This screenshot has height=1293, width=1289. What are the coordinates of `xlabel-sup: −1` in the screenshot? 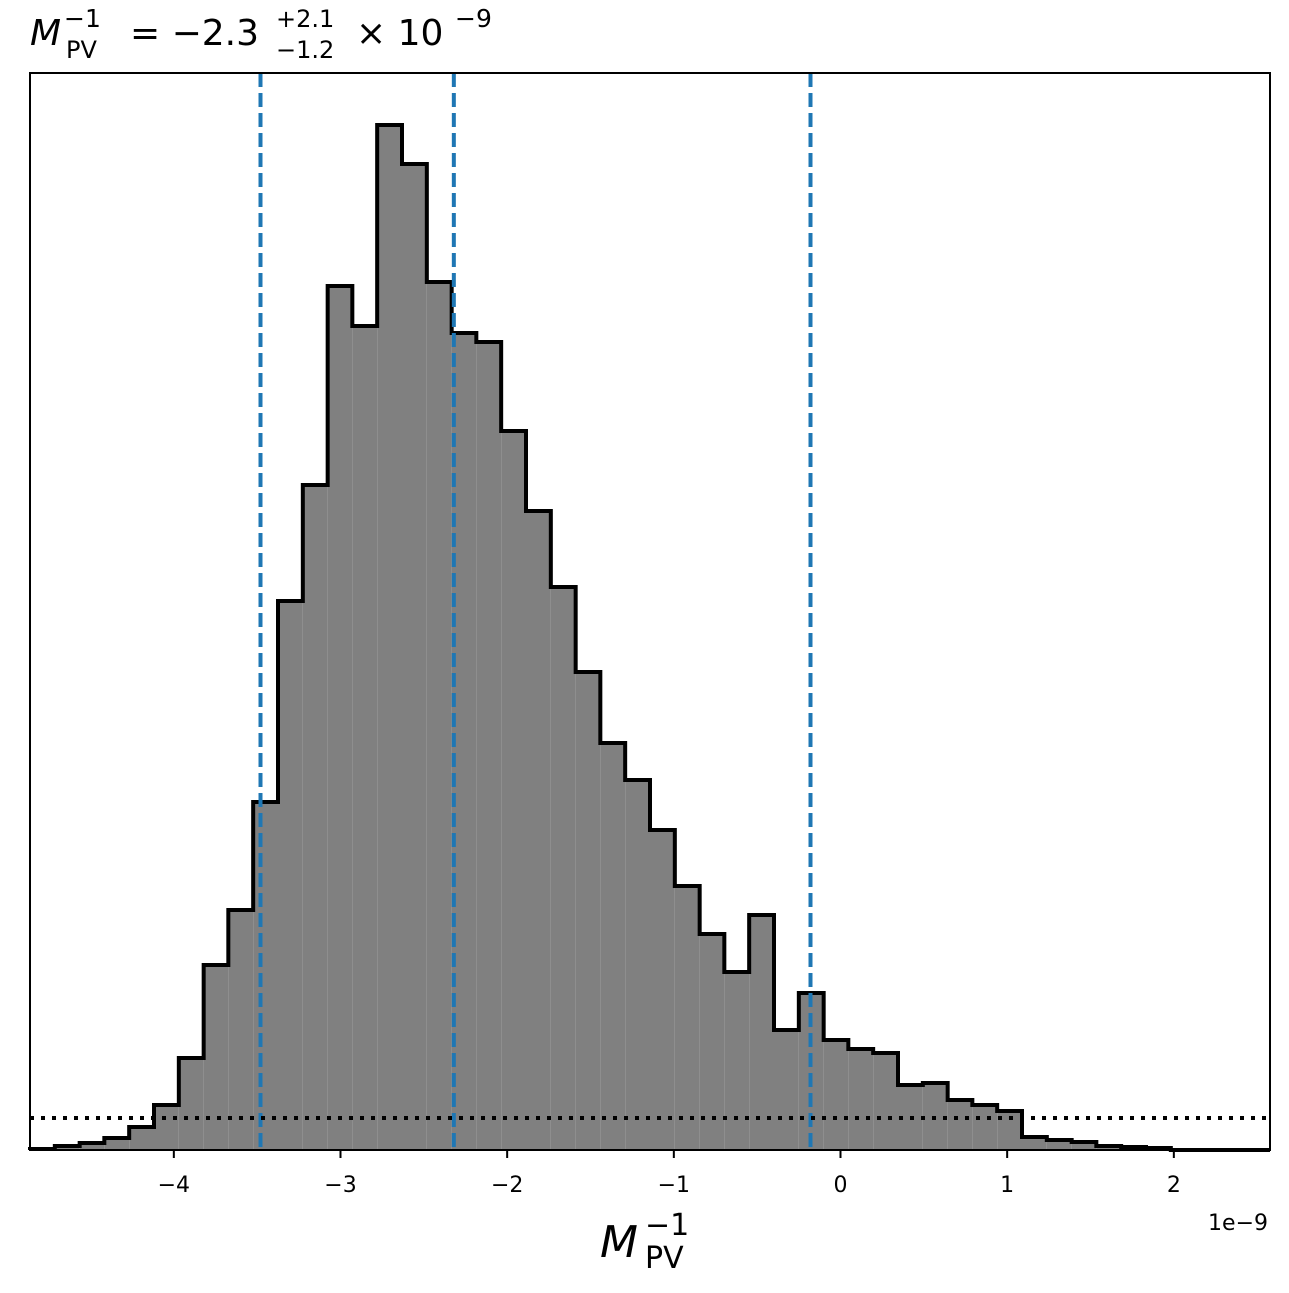 It's located at (667, 1225).